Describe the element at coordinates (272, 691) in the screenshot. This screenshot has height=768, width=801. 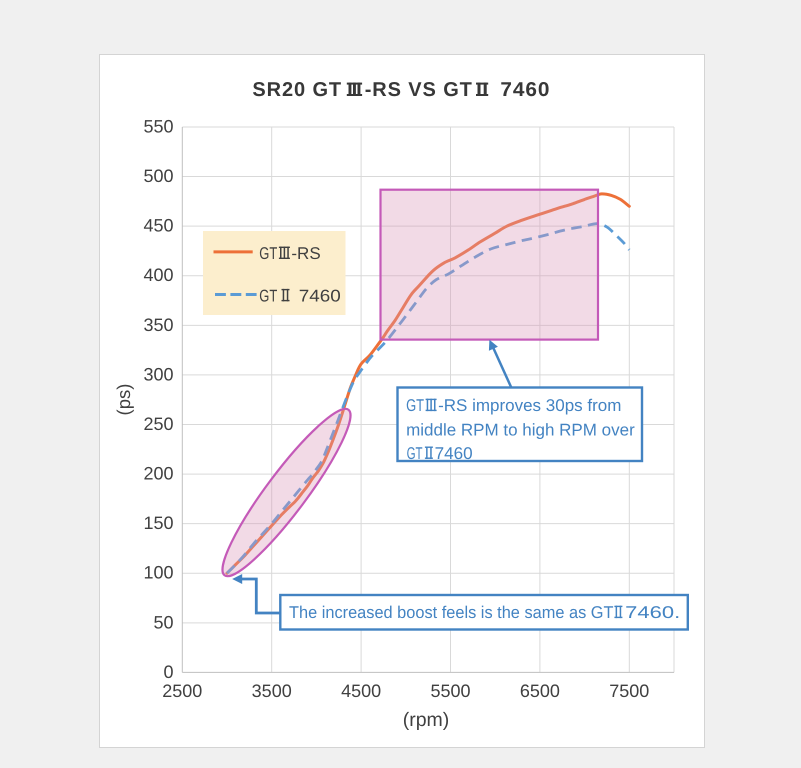
I see `svg-text: 3500` at that location.